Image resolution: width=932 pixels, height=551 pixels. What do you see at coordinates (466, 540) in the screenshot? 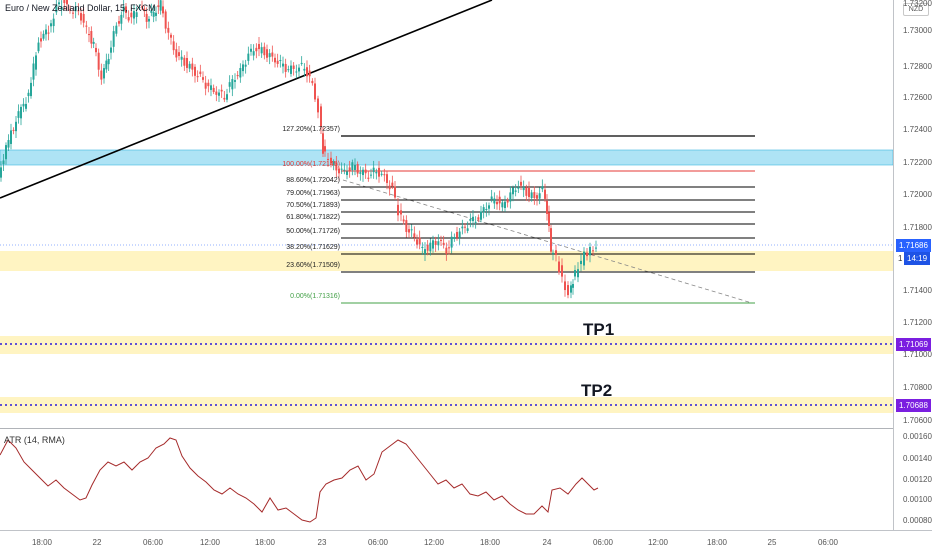
I see `time-axis` at bounding box center [466, 540].